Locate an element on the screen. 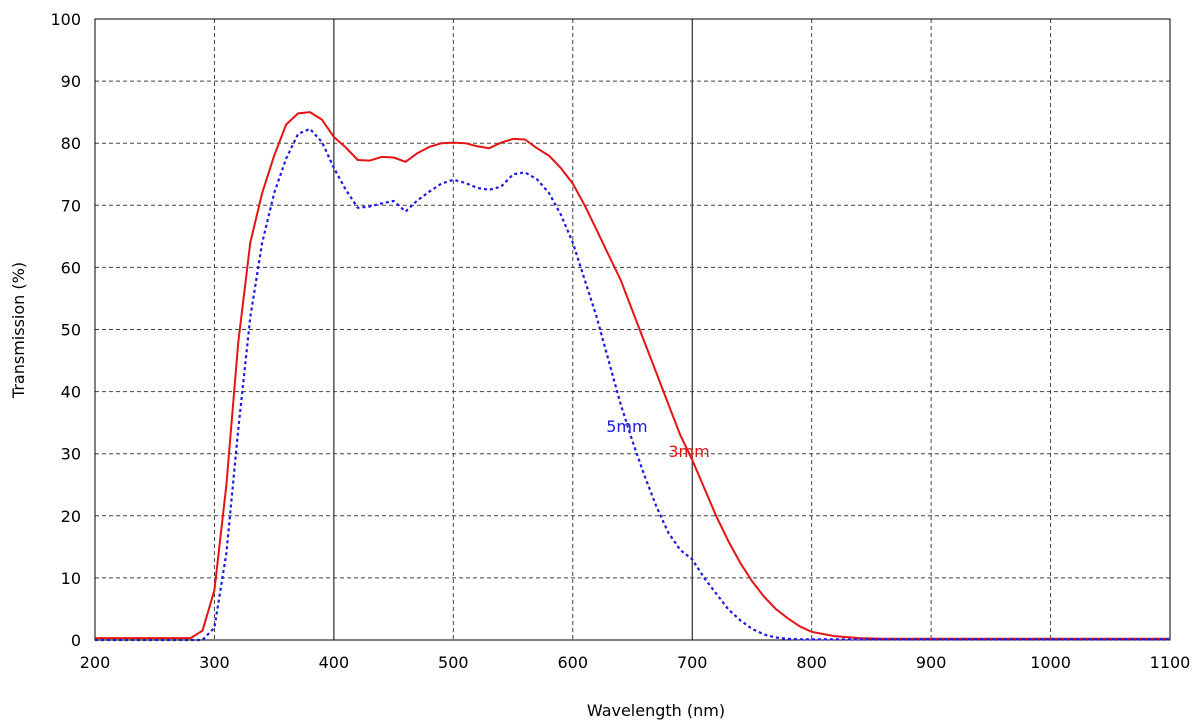 This screenshot has height=722, width=1202. y-tick-label: 40 is located at coordinates (71, 392).